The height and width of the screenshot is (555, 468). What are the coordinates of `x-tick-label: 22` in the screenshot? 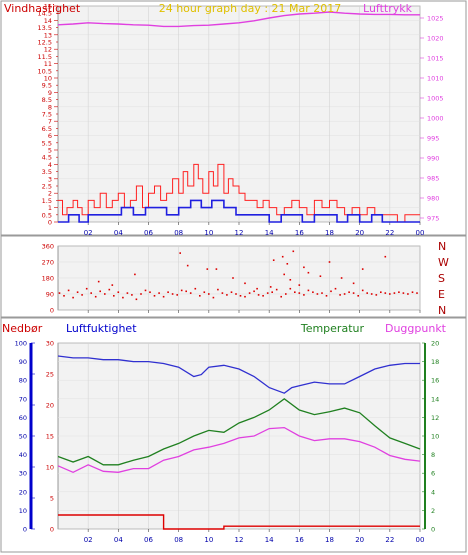 It's located at (389, 540).